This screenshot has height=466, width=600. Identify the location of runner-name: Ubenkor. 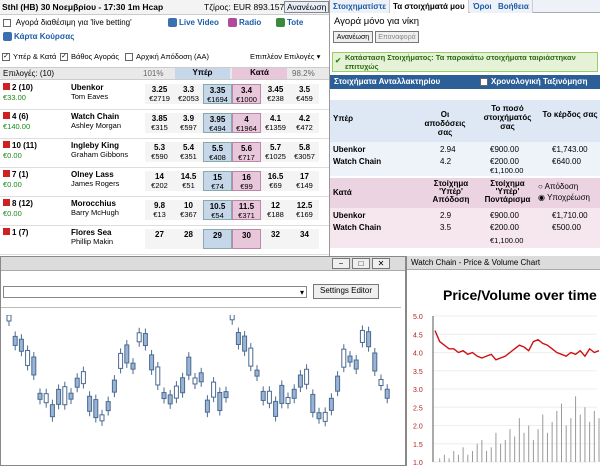
(87, 87).